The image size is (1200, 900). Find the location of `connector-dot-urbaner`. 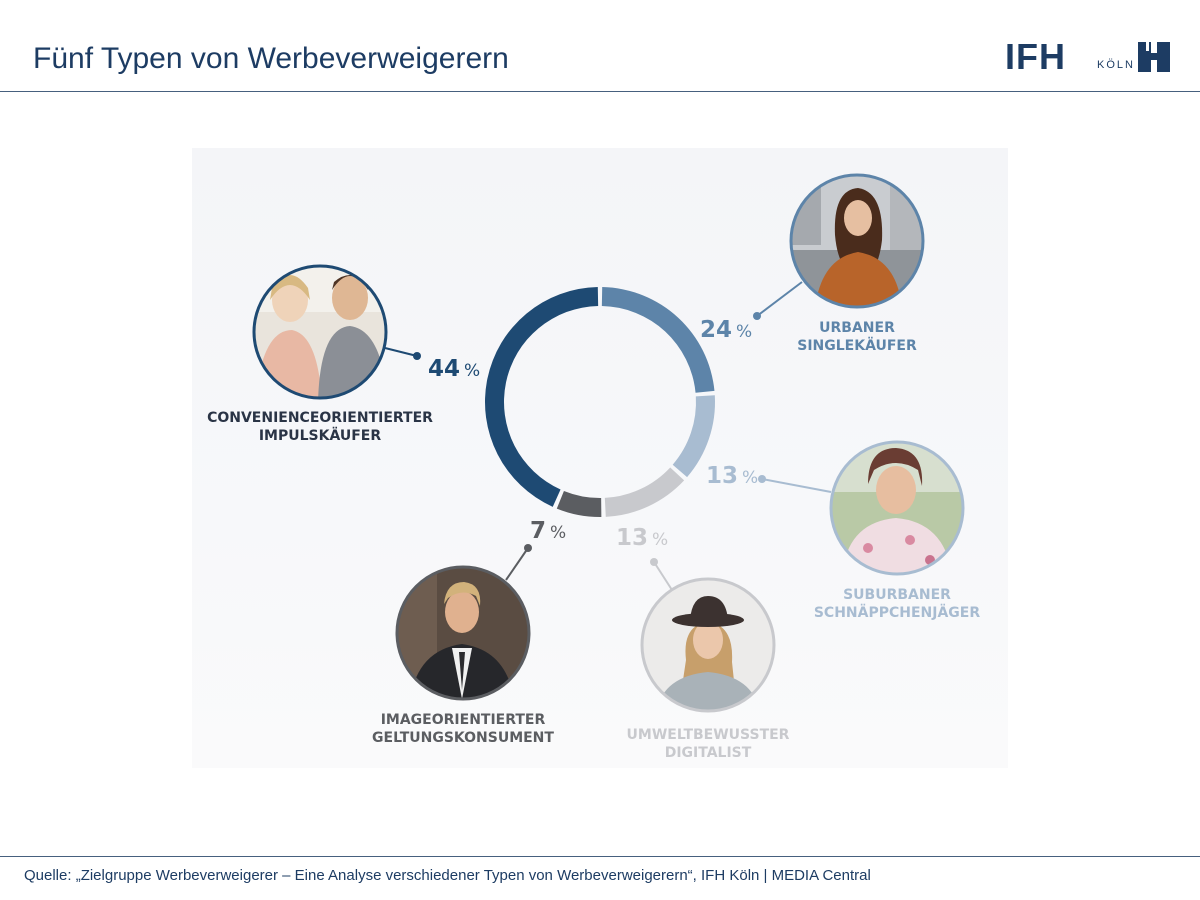

connector-dot-urbaner is located at coordinates (757, 316).